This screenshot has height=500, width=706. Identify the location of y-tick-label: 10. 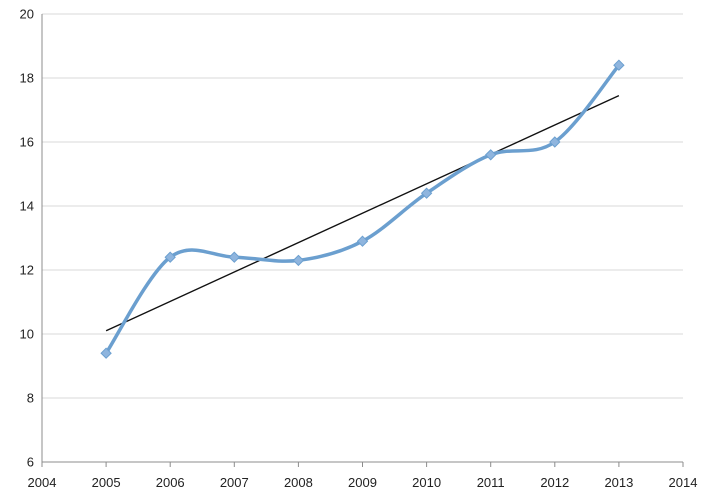
(27, 334).